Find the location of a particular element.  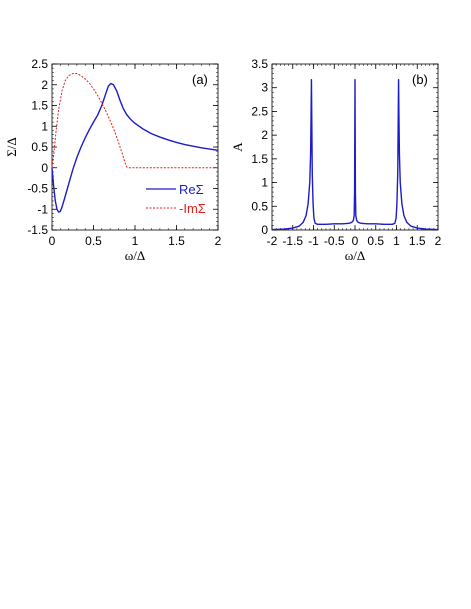

y-tick-label: 3 is located at coordinates (264, 88).